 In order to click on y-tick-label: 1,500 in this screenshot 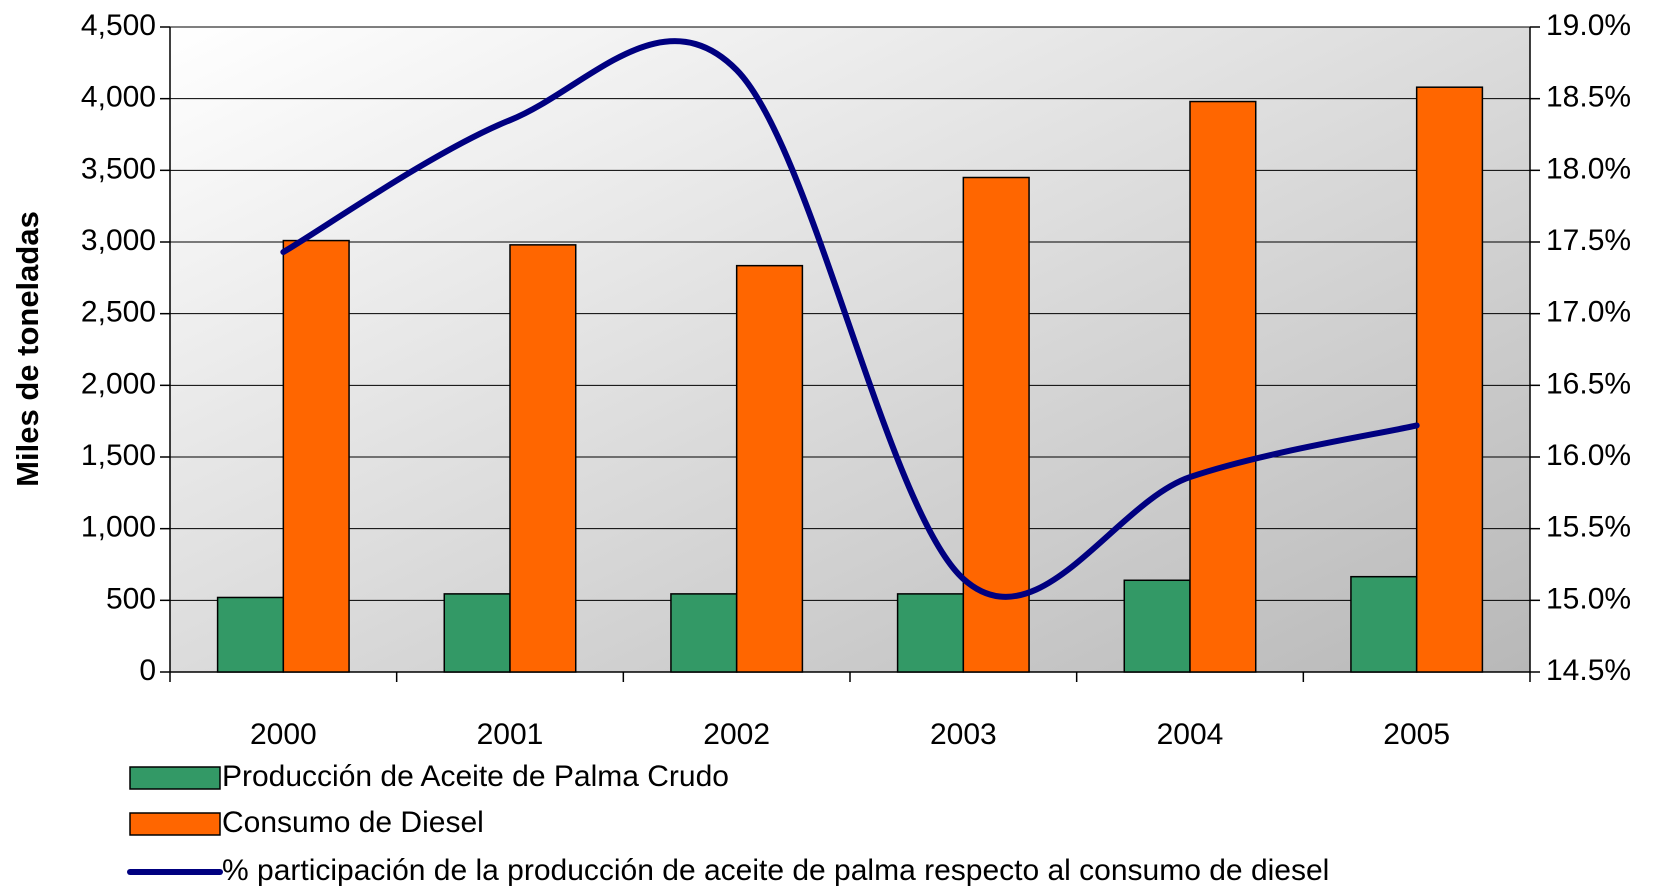, I will do `click(118, 455)`.